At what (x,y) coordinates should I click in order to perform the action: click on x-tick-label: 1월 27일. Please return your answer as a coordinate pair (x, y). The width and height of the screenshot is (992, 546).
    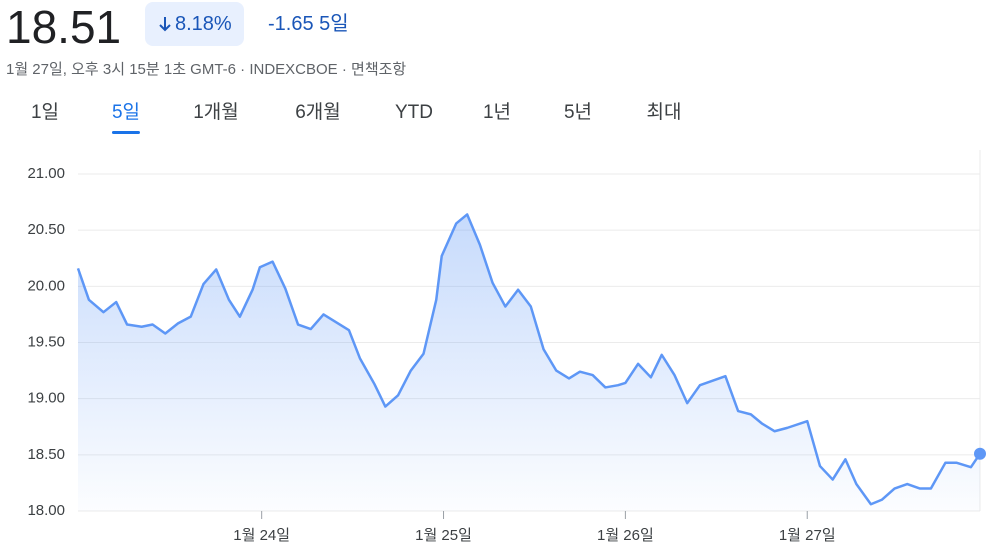
    Looking at the image, I should click on (807, 535).